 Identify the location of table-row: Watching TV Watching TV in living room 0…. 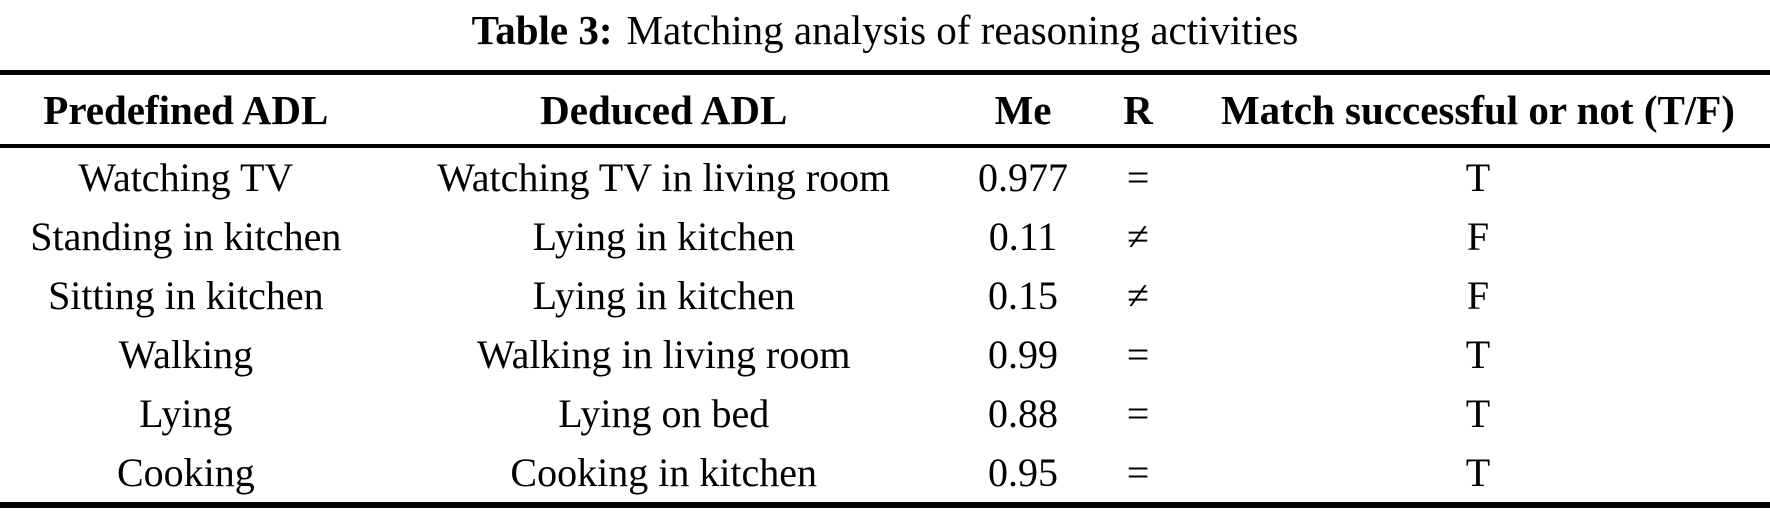
(885, 176).